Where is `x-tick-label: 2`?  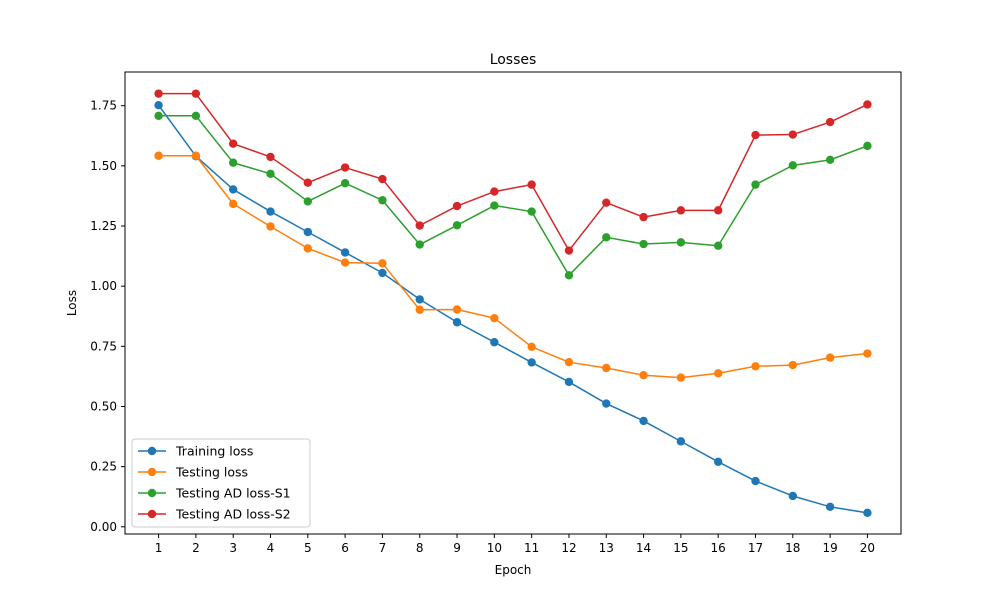
x-tick-label: 2 is located at coordinates (196, 548).